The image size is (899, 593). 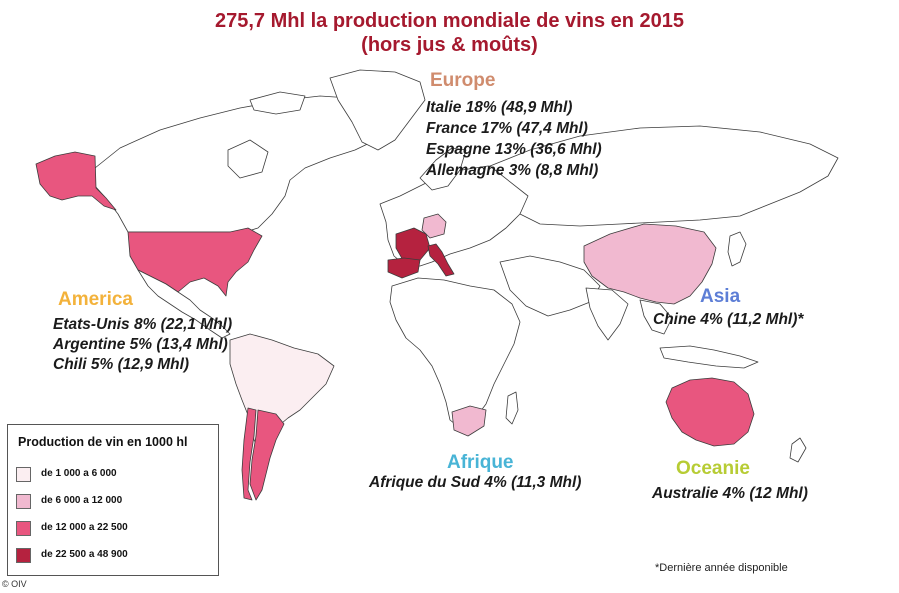 I want to click on map-south-africa, so click(x=469, y=421).